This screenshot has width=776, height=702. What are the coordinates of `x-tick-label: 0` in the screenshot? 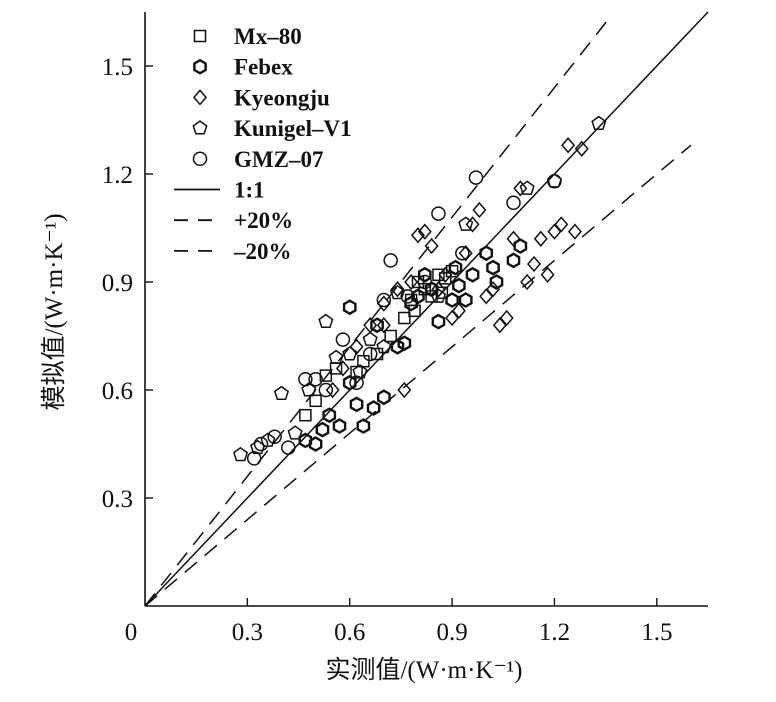 It's located at (131, 632).